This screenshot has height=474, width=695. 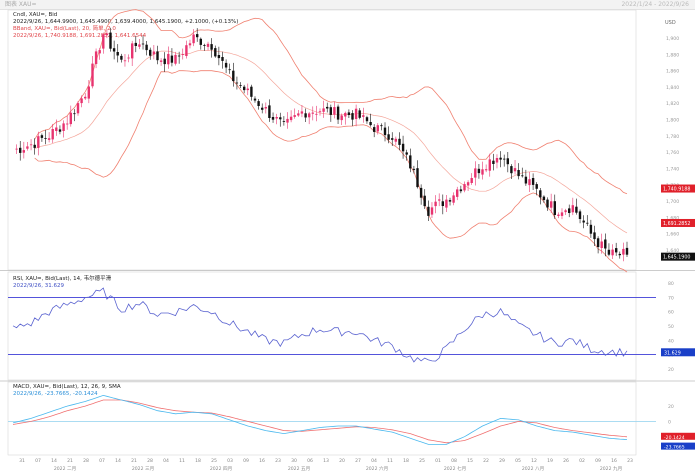 What do you see at coordinates (672, 104) in the screenshot?
I see `price-ytick-label: 1,820` at bounding box center [672, 104].